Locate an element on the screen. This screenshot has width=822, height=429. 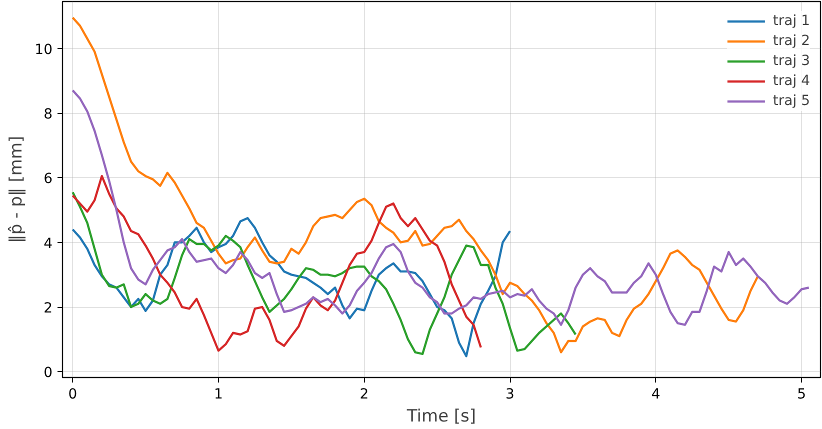
legend-label: traj 2 is located at coordinates (791, 41).